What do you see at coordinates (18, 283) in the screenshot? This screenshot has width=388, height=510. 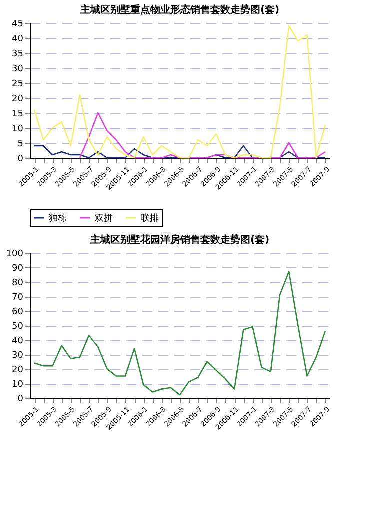 I see `y-tick-label: 80` at bounding box center [18, 283].